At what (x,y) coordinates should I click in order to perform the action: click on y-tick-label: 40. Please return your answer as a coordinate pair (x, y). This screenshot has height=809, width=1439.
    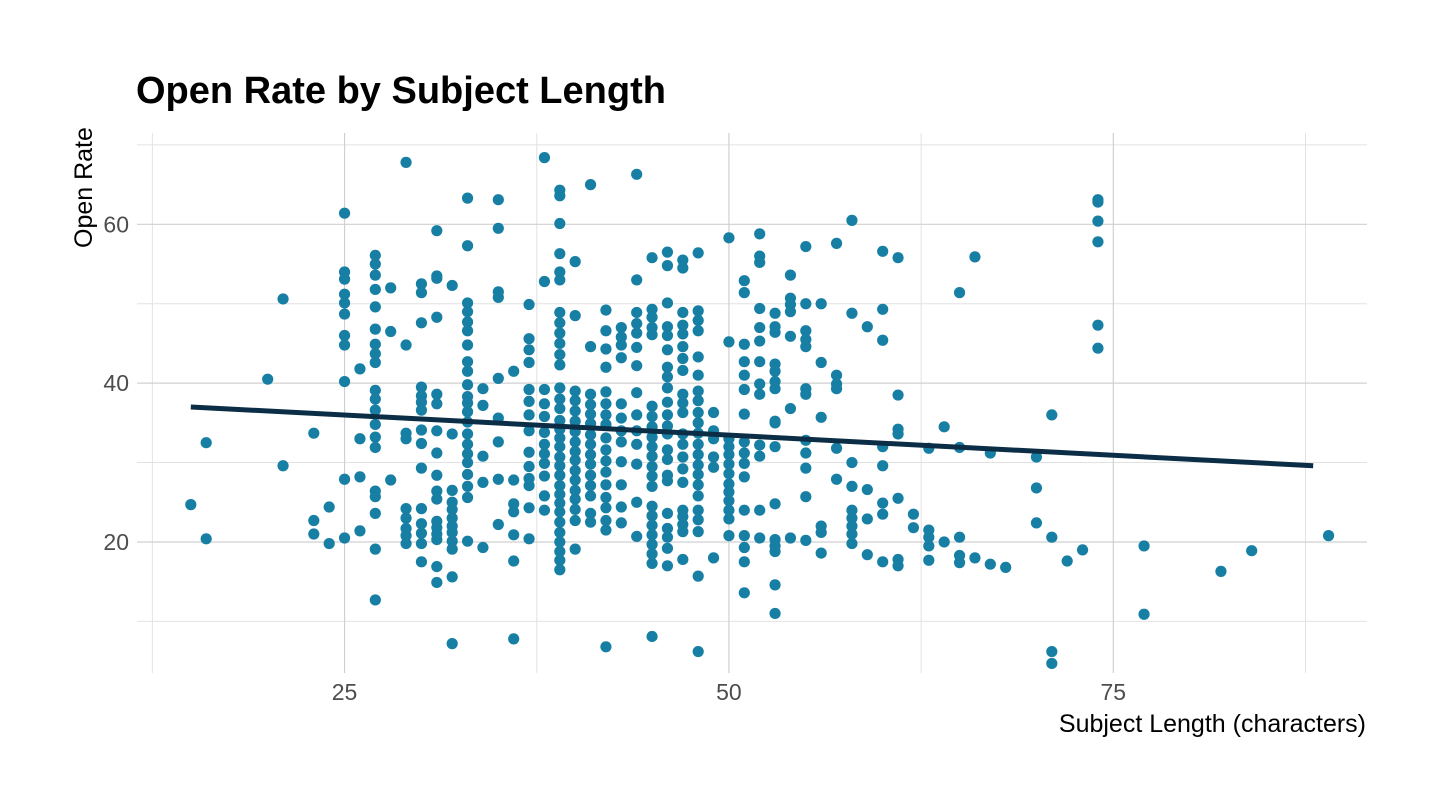
    Looking at the image, I should click on (116, 383).